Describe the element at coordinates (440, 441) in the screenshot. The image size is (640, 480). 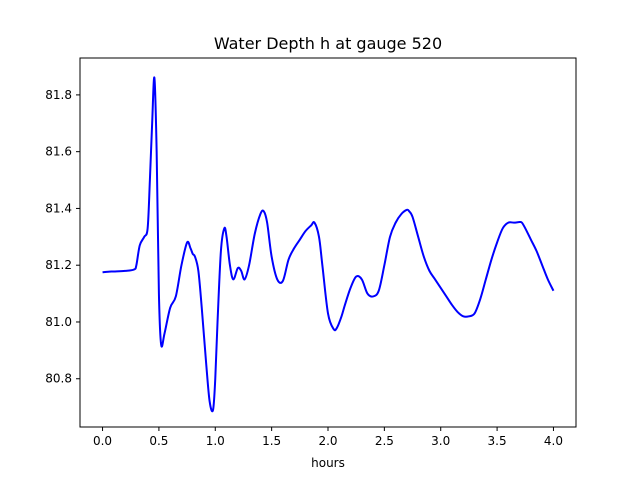
I see `x-tick-label: 3.0` at that location.